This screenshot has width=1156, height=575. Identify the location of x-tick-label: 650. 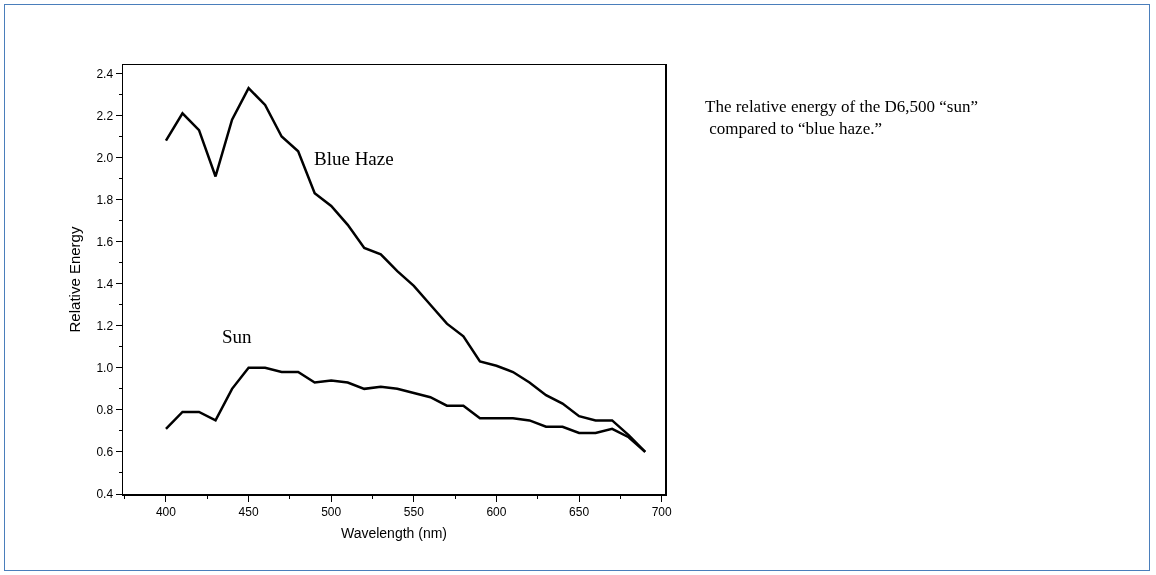
(579, 511).